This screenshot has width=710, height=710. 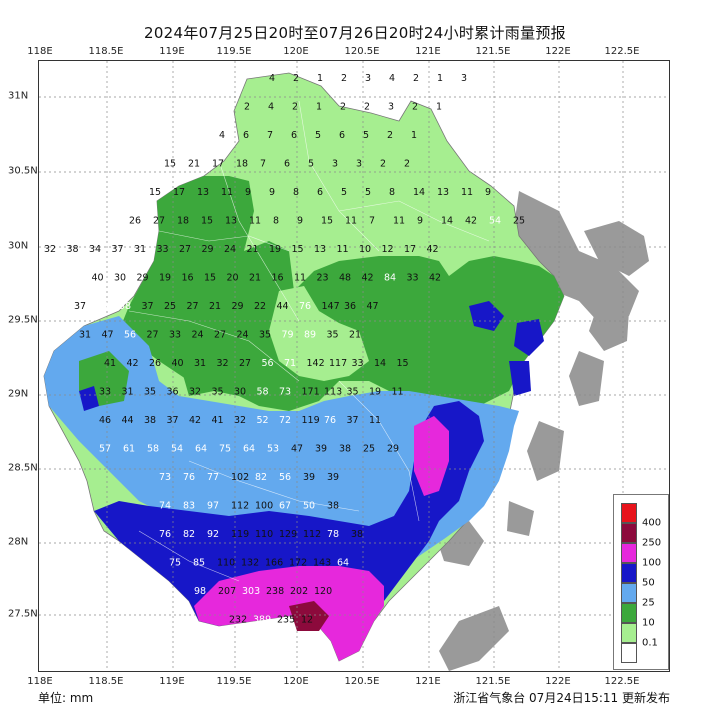 I want to click on station-value: 9, so click(x=420, y=221).